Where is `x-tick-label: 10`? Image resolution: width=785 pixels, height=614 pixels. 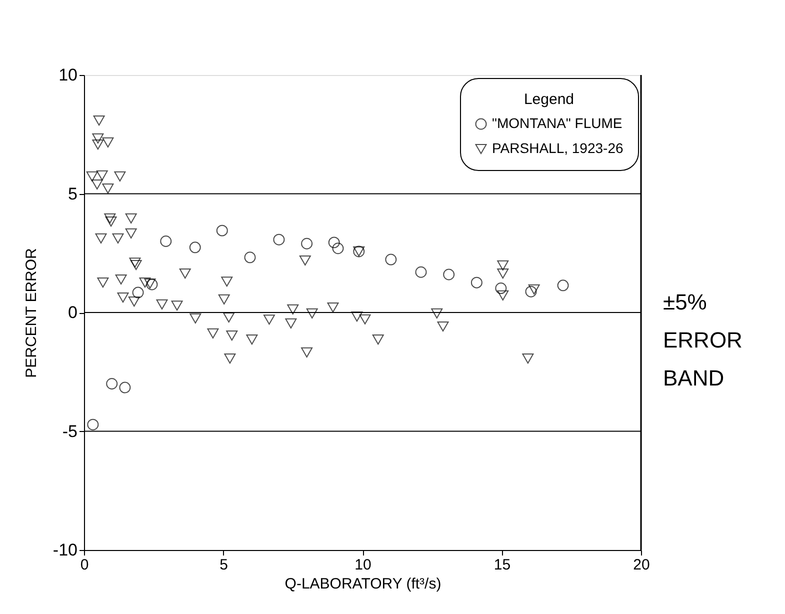
x-tick-label: 10 is located at coordinates (363, 565).